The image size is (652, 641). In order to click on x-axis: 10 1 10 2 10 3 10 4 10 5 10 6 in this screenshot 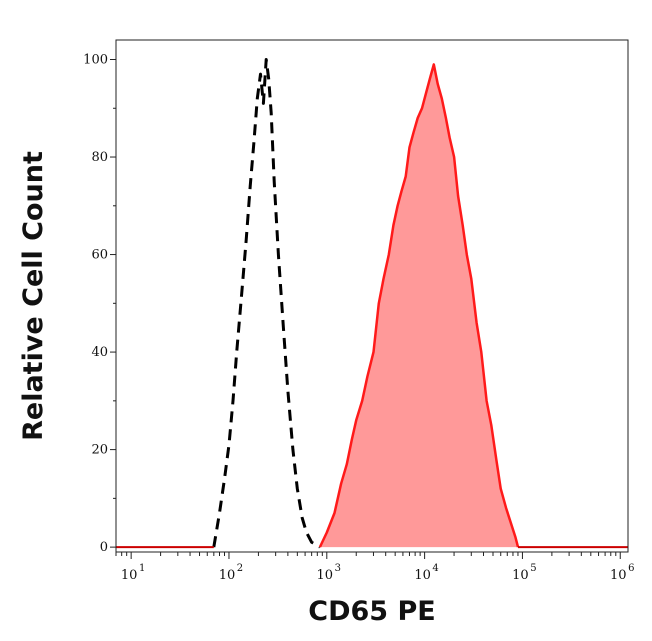, I will do `click(374, 567)`.